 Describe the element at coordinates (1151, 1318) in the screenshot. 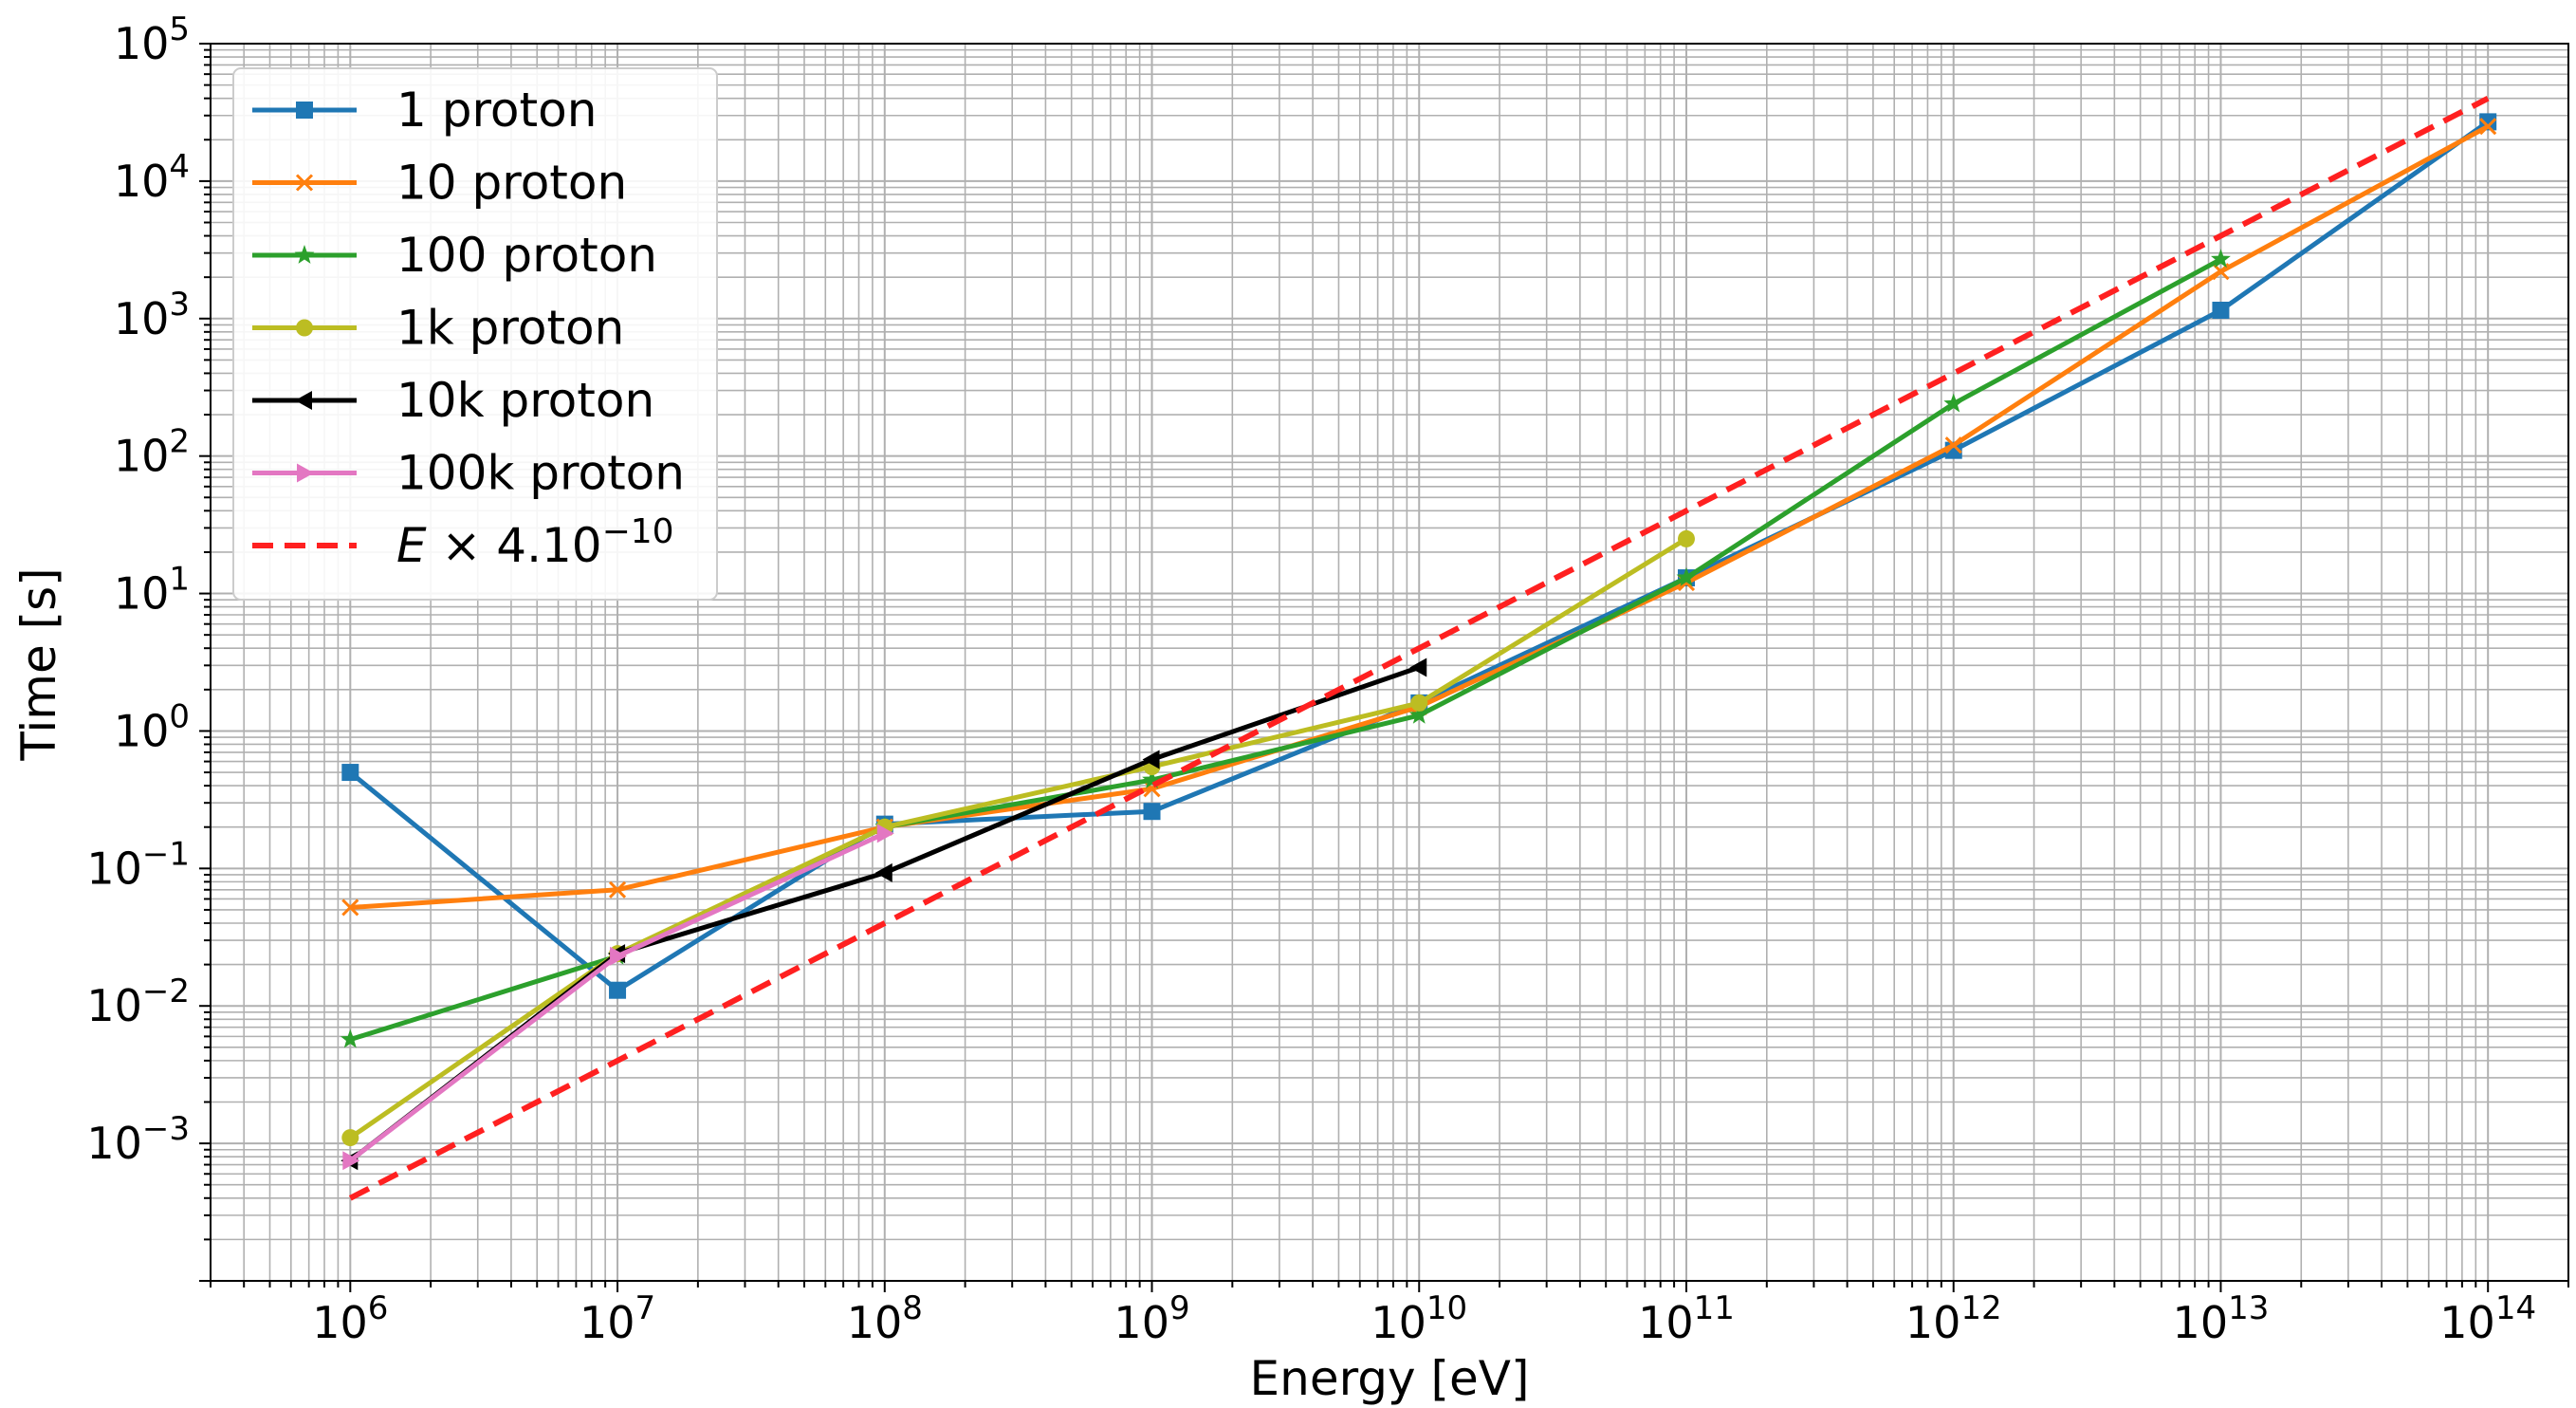

I see `x-tick-label: 10⁹` at that location.